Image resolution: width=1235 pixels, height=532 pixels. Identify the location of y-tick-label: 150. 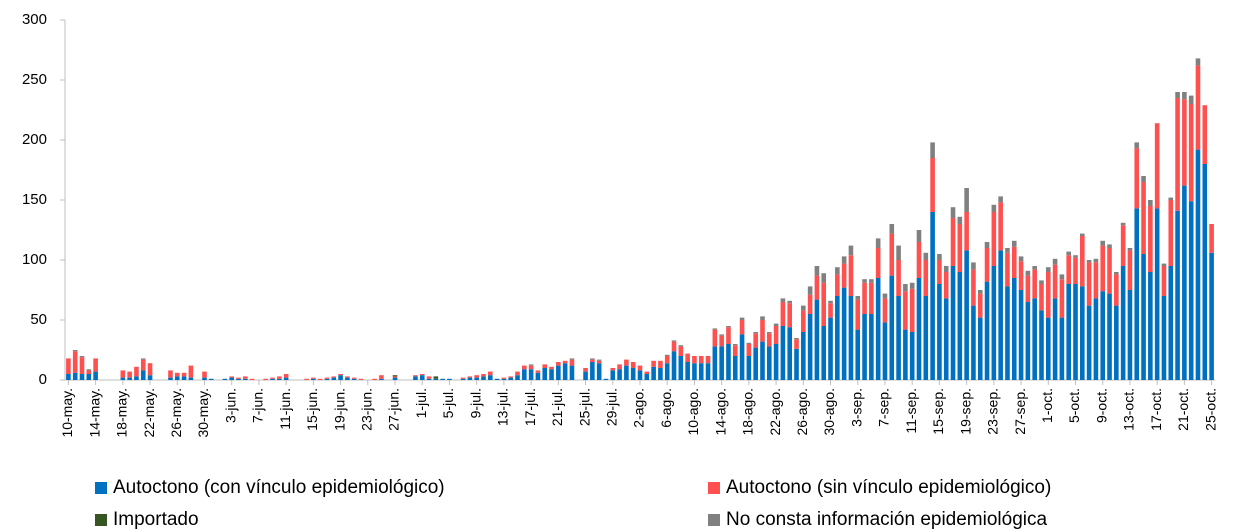
(34, 199).